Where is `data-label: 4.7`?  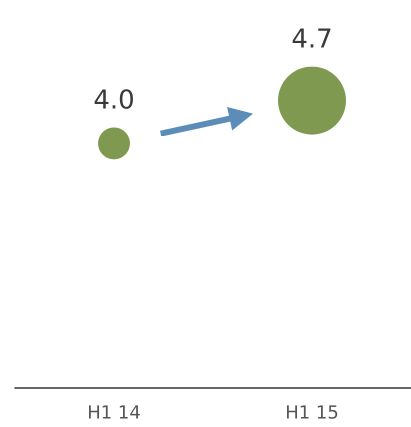 data-label: 4.7 is located at coordinates (312, 39).